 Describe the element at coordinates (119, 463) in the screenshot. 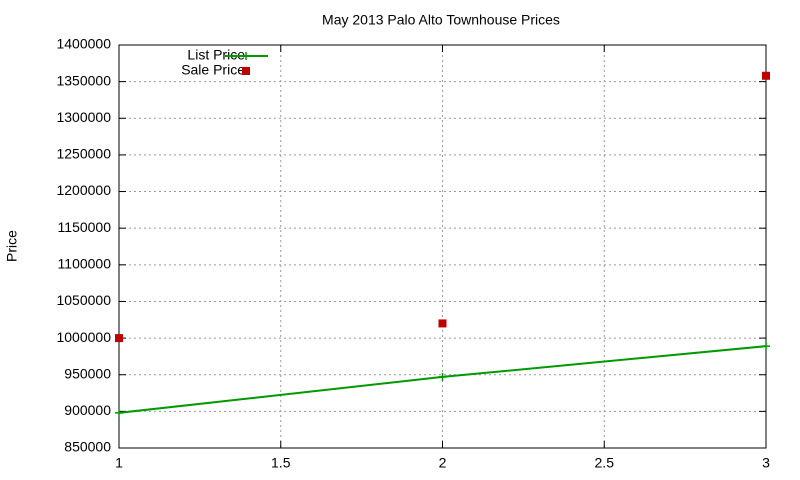

I see `x-tick-label: 1` at that location.